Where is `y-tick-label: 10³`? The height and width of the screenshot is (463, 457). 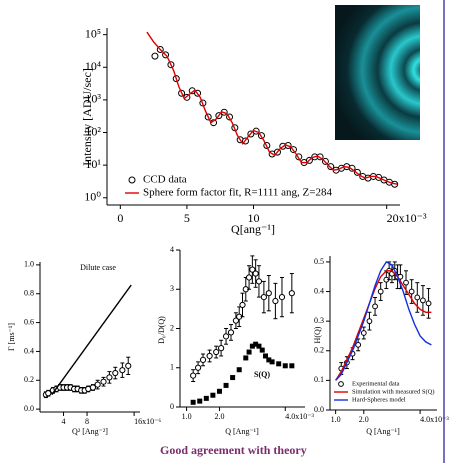 y-tick-label: 10³ is located at coordinates (93, 99).